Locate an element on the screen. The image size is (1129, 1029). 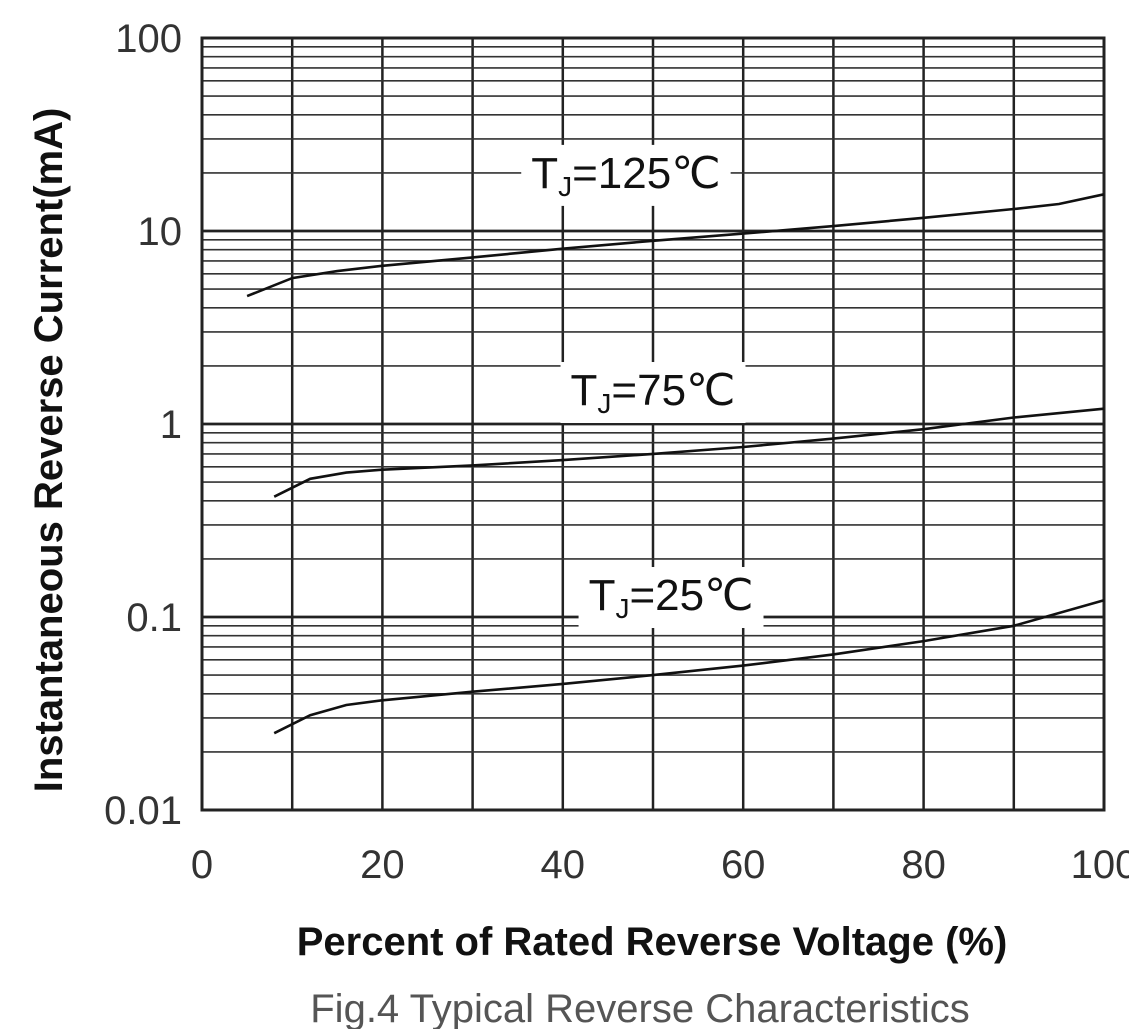
x-tick-label: 0 is located at coordinates (202, 865).